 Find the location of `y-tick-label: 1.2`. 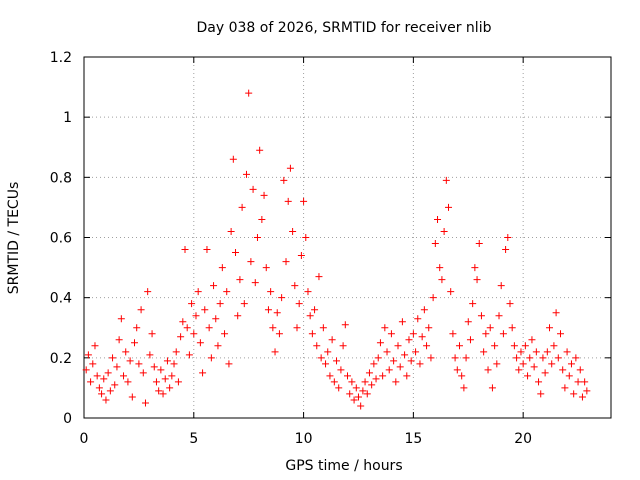

y-tick-label: 1.2 is located at coordinates (61, 58).